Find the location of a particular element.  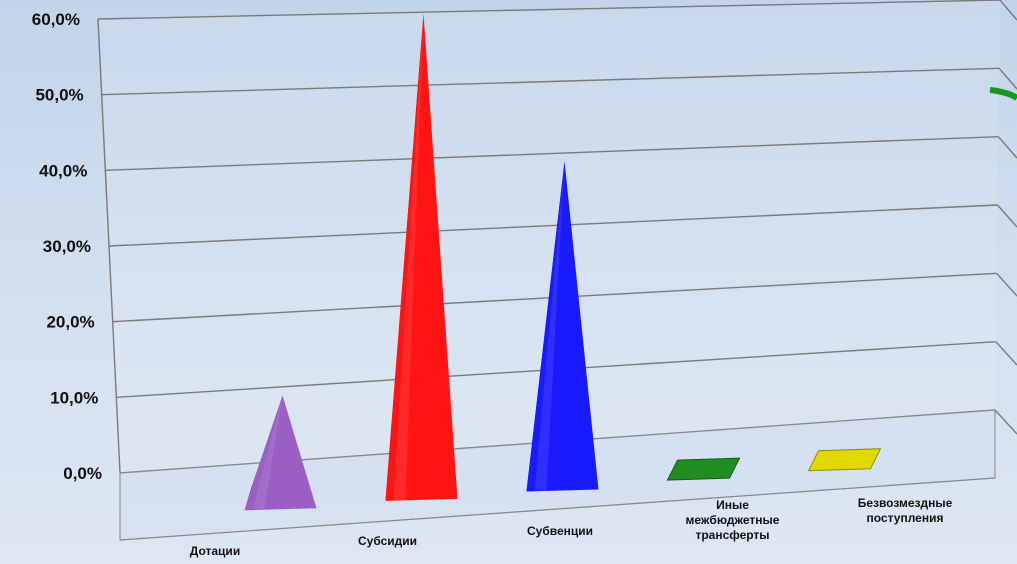

y-tick-label: 10,0% is located at coordinates (74, 397).